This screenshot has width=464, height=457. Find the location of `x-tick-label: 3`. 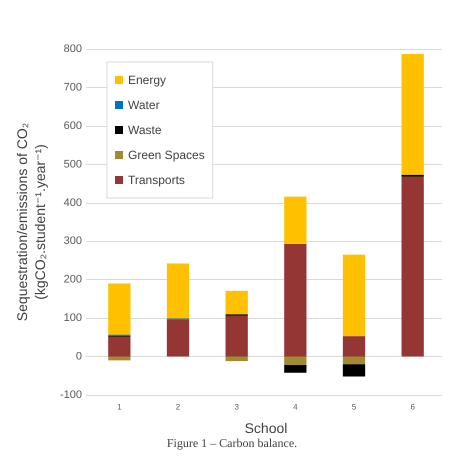

x-tick-label: 3 is located at coordinates (237, 407).